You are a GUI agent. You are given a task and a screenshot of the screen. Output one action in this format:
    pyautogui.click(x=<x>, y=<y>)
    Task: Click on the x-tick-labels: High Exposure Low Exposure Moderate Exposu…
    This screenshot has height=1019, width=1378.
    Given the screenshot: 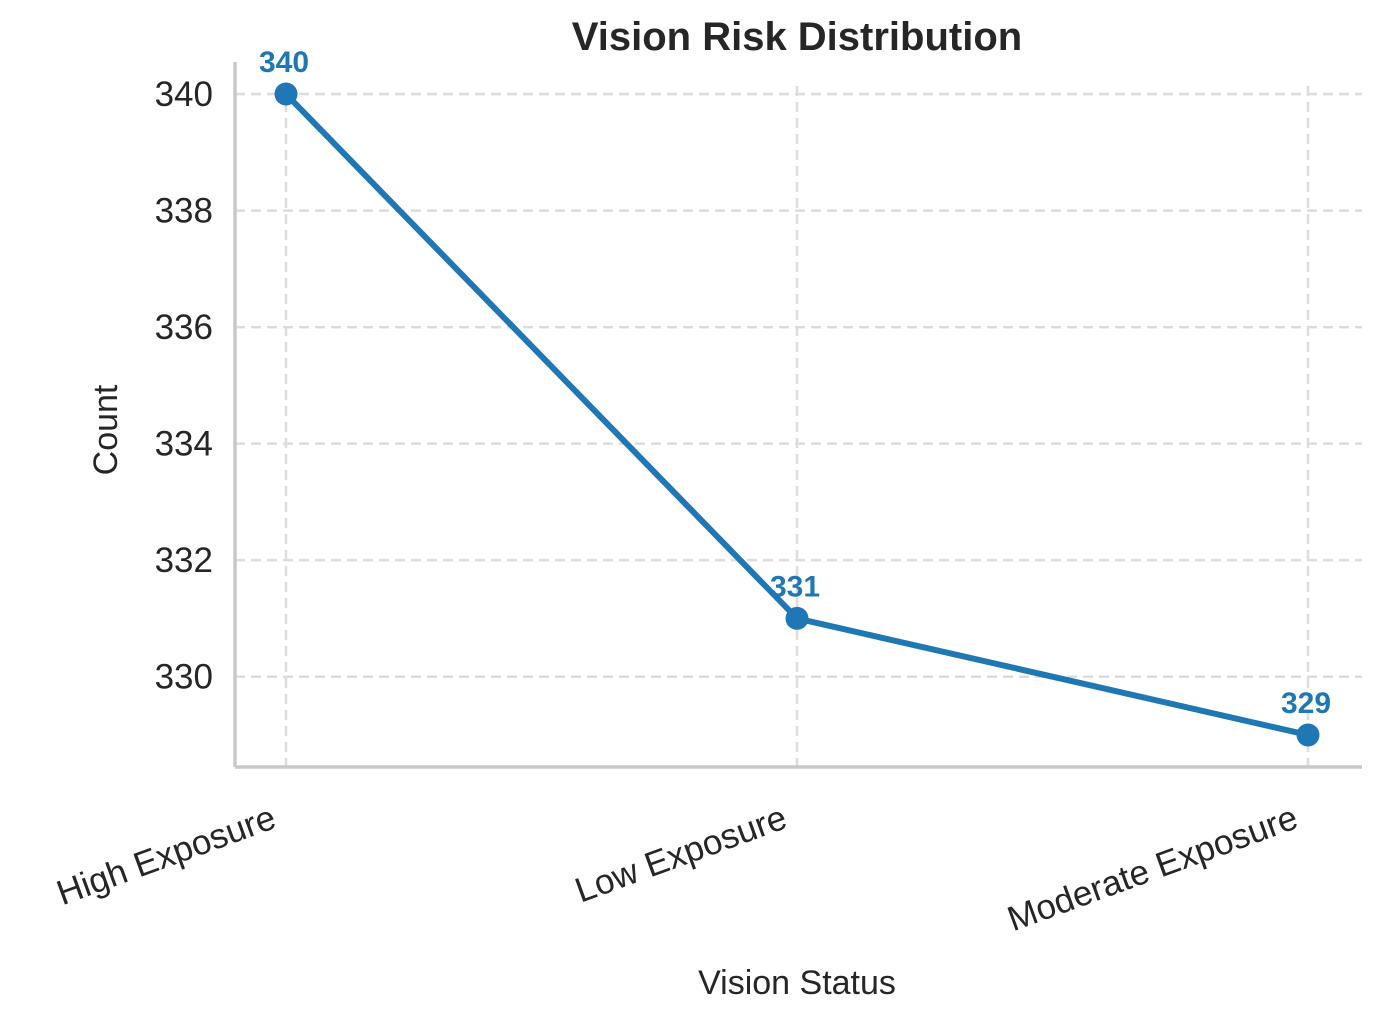 What is the action you would take?
    pyautogui.click(x=677, y=868)
    